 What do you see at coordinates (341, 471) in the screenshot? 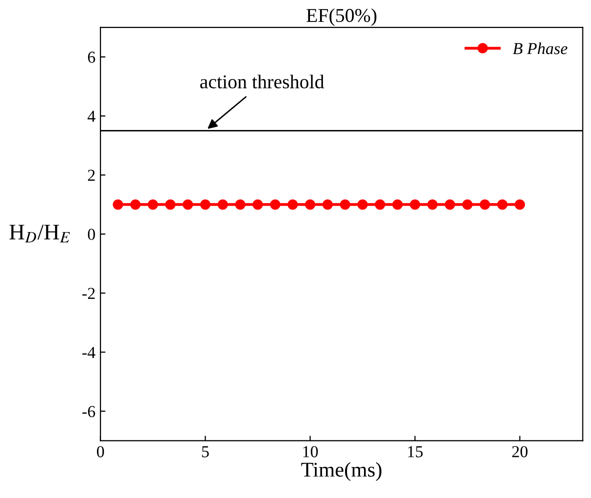
I see `x-axis-title: Time(ms)` at bounding box center [341, 471].